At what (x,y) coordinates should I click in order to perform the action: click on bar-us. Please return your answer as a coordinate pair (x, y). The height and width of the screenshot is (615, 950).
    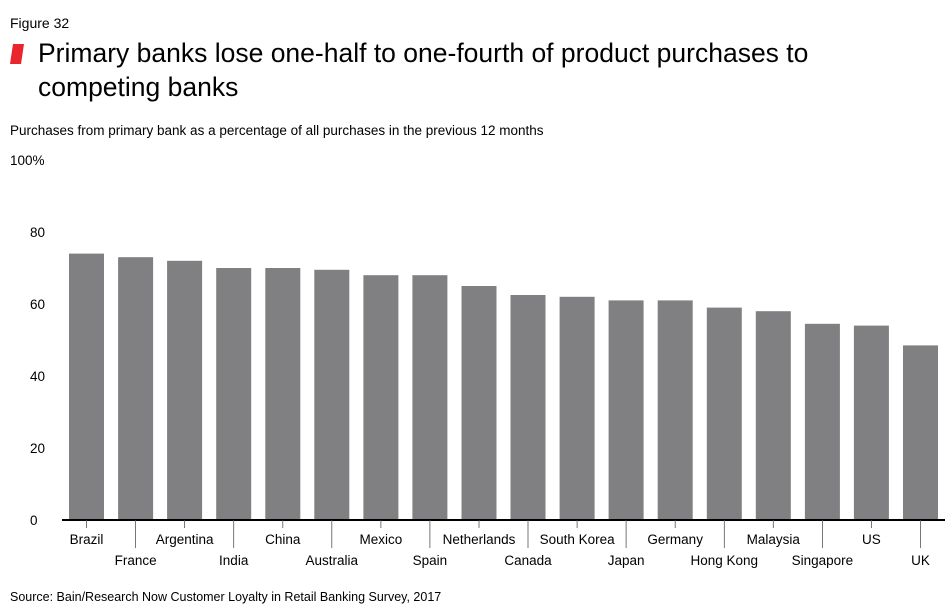
    Looking at the image, I should click on (871, 422).